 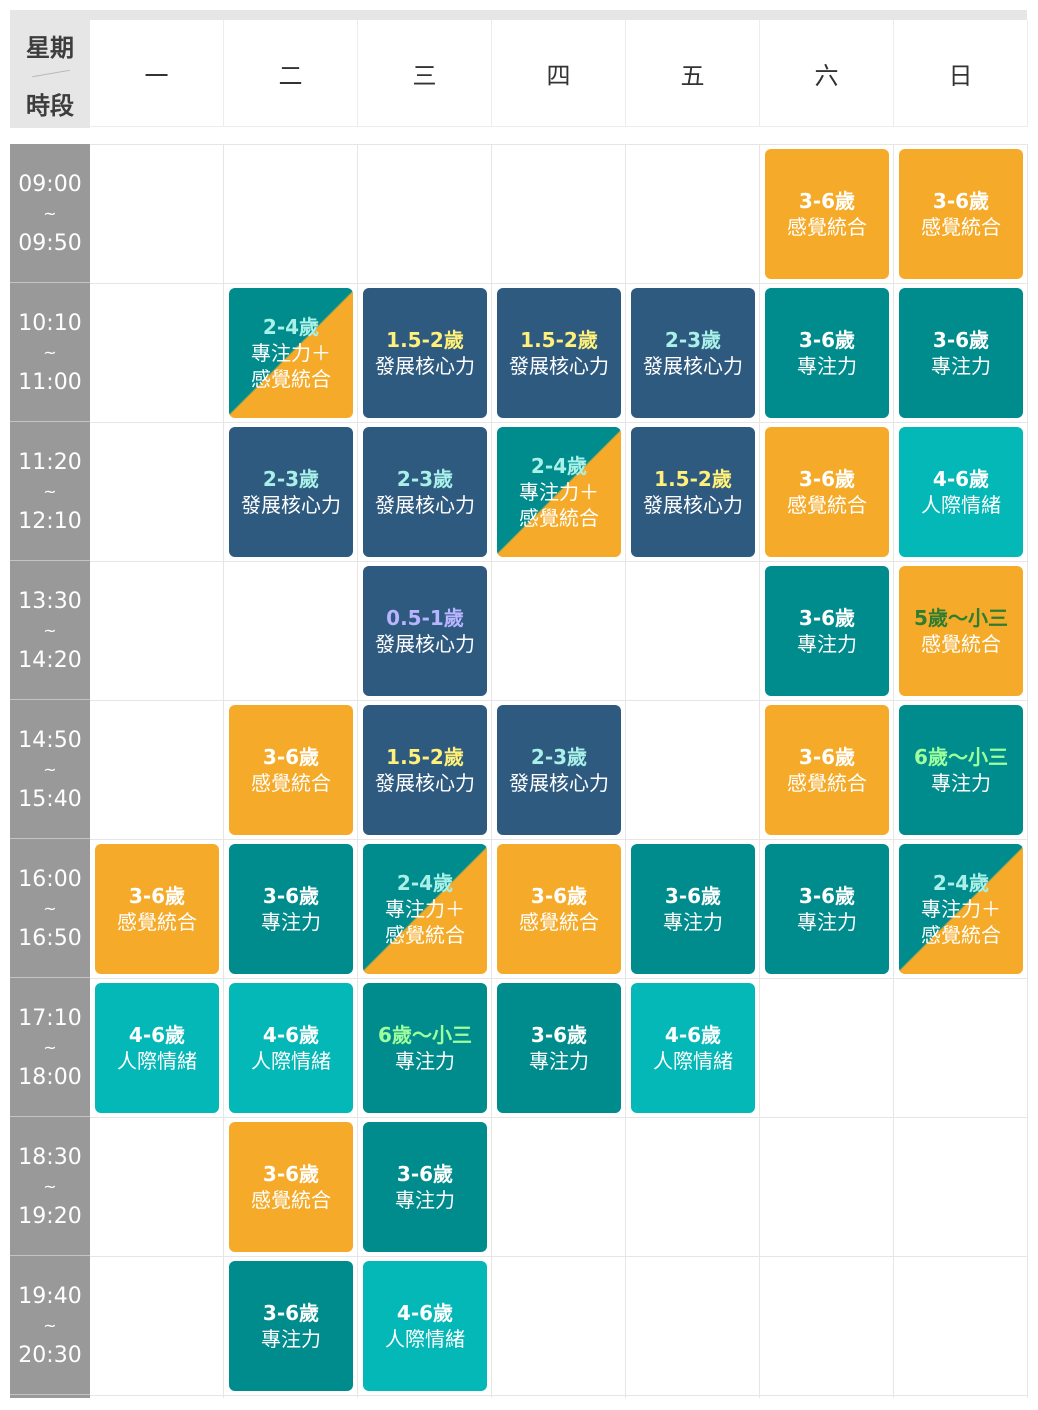 What do you see at coordinates (50, 1018) in the screenshot?
I see `time-slot-start: 17:10` at bounding box center [50, 1018].